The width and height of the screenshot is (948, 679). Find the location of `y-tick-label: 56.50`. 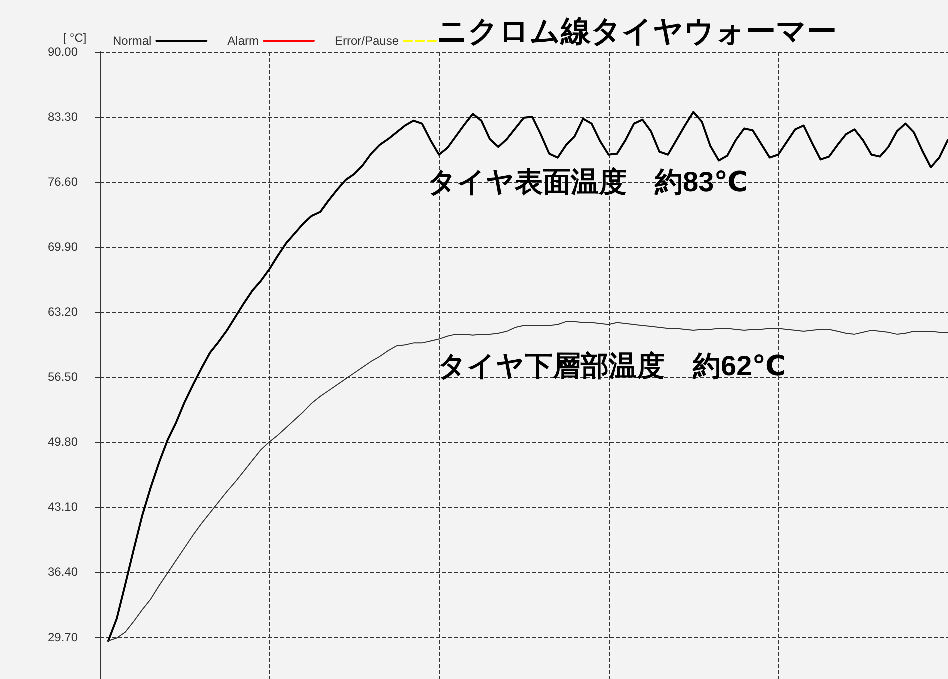

y-tick-label: 56.50 is located at coordinates (63, 377).